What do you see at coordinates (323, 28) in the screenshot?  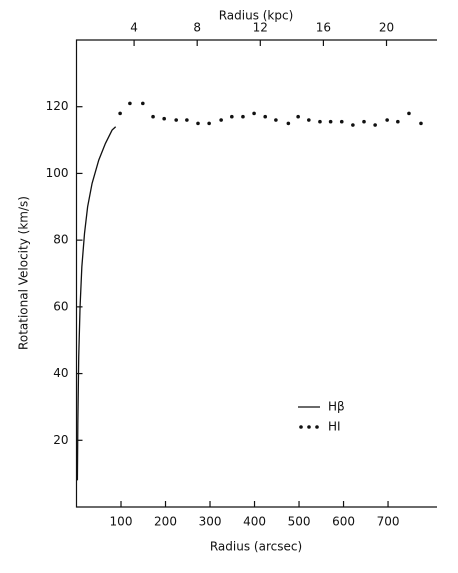 I see `x2-tick-label: 16` at bounding box center [323, 28].